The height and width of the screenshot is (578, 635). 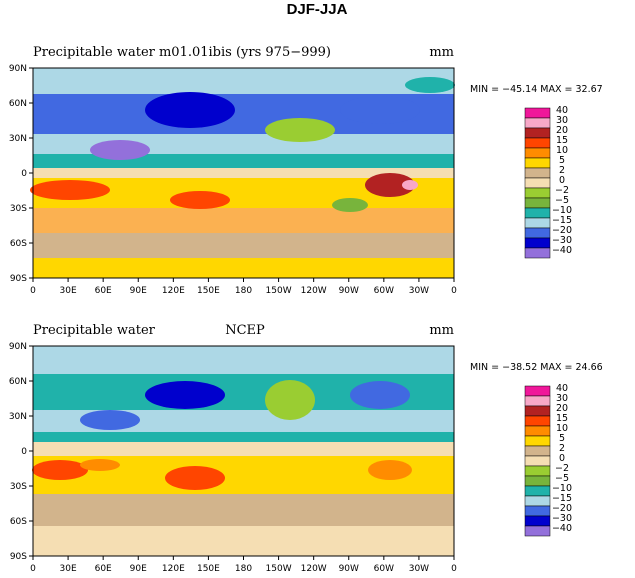 I want to click on colorbar-label: −15, so click(x=562, y=220).